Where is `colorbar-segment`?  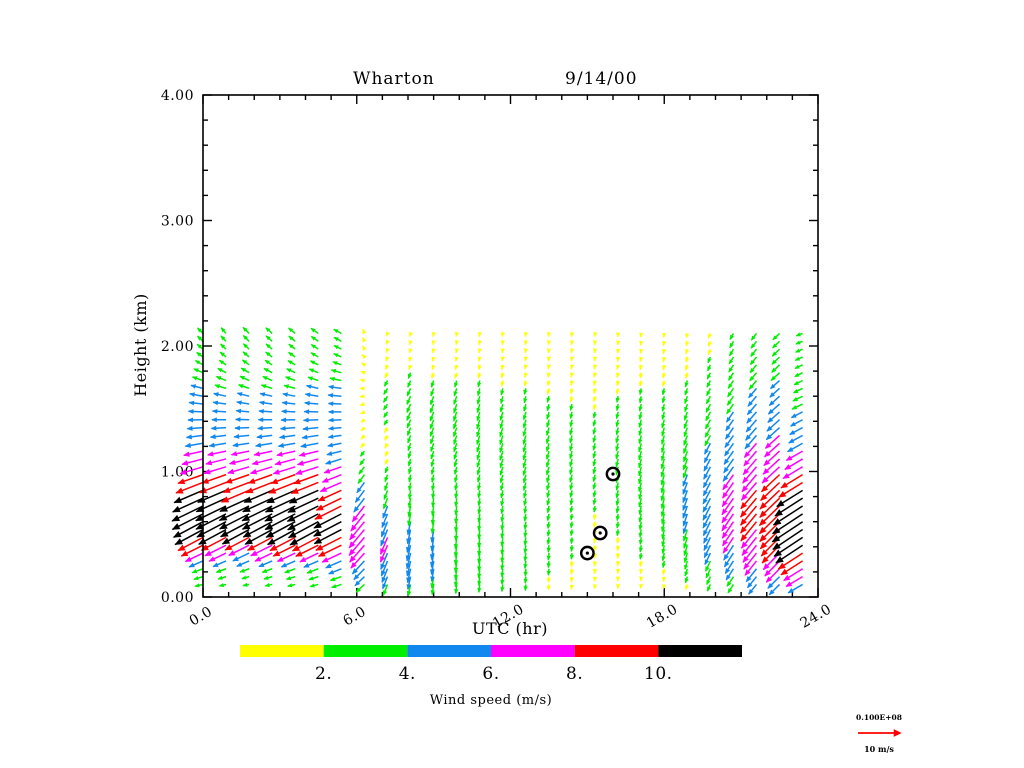
colorbar-segment is located at coordinates (365, 651).